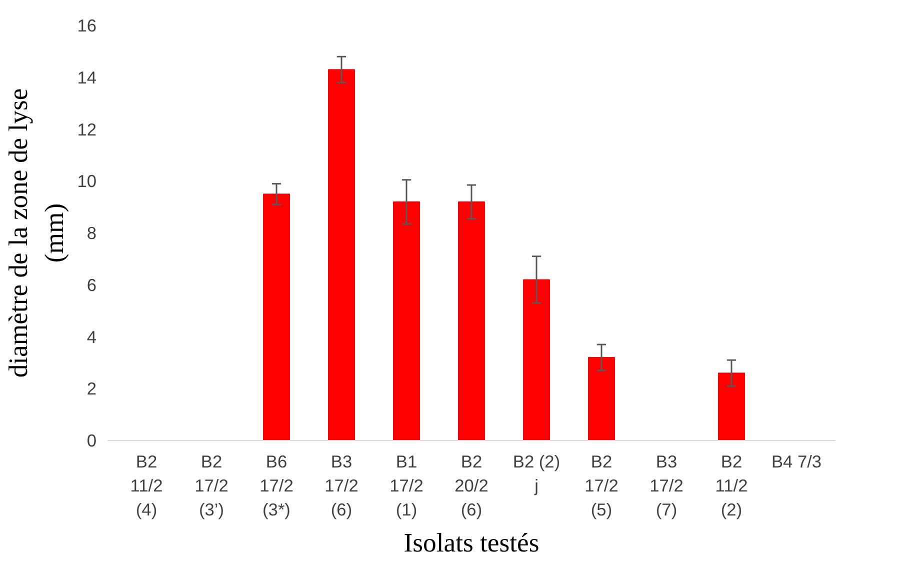 This screenshot has height=565, width=901. Describe the element at coordinates (91, 233) in the screenshot. I see `y-tick-label: 8` at that location.